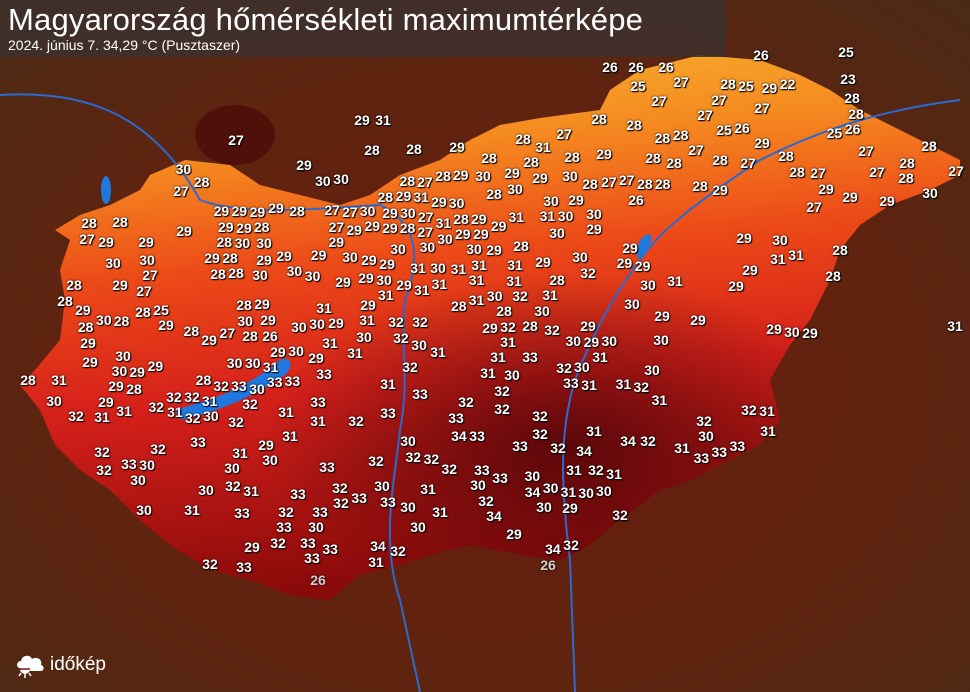 Image resolution: width=970 pixels, height=692 pixels. What do you see at coordinates (834, 133) in the screenshot?
I see `temperature-label: 25` at bounding box center [834, 133].